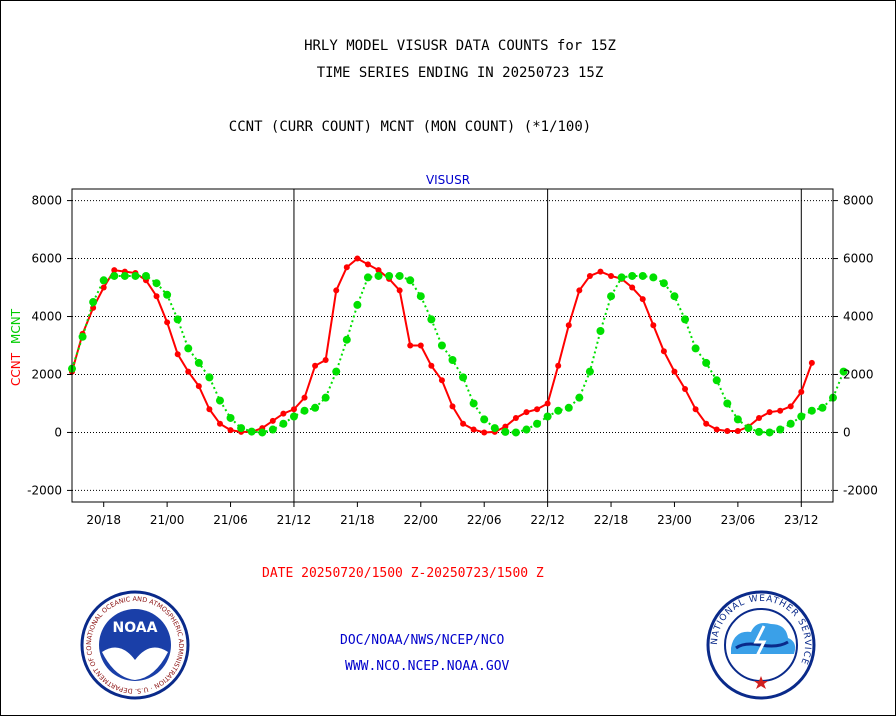 Image resolution: width=896 pixels, height=716 pixels. Describe the element at coordinates (46, 201) in the screenshot. I see `y-tick-label-left: 8000` at that location.